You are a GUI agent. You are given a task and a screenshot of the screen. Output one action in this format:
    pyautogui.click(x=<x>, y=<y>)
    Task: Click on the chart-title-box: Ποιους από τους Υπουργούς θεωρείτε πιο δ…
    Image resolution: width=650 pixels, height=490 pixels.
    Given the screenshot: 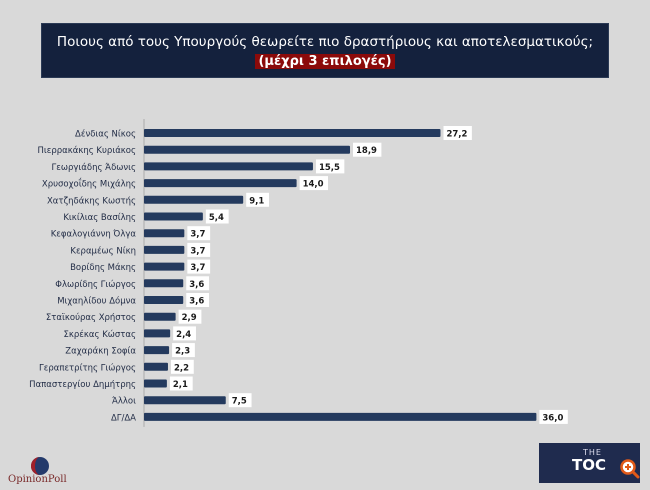 What is the action you would take?
    pyautogui.click(x=325, y=50)
    